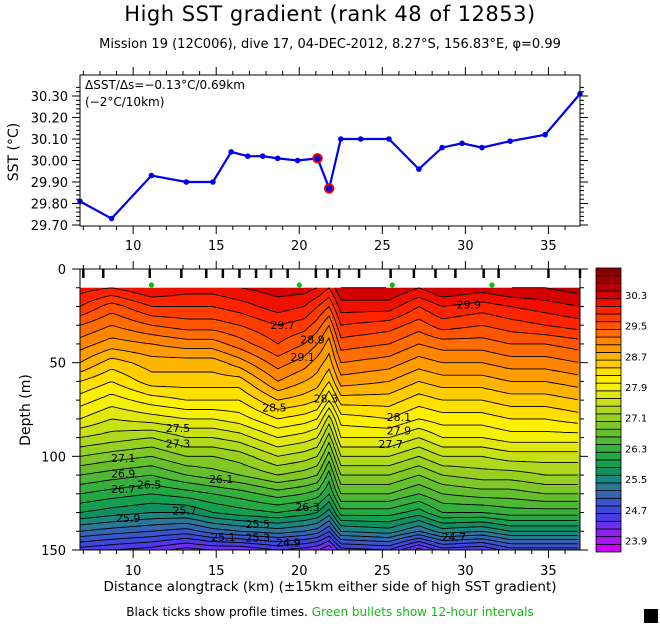 The image size is (660, 626). I want to click on y-tick-label: 29.90, so click(49, 183).